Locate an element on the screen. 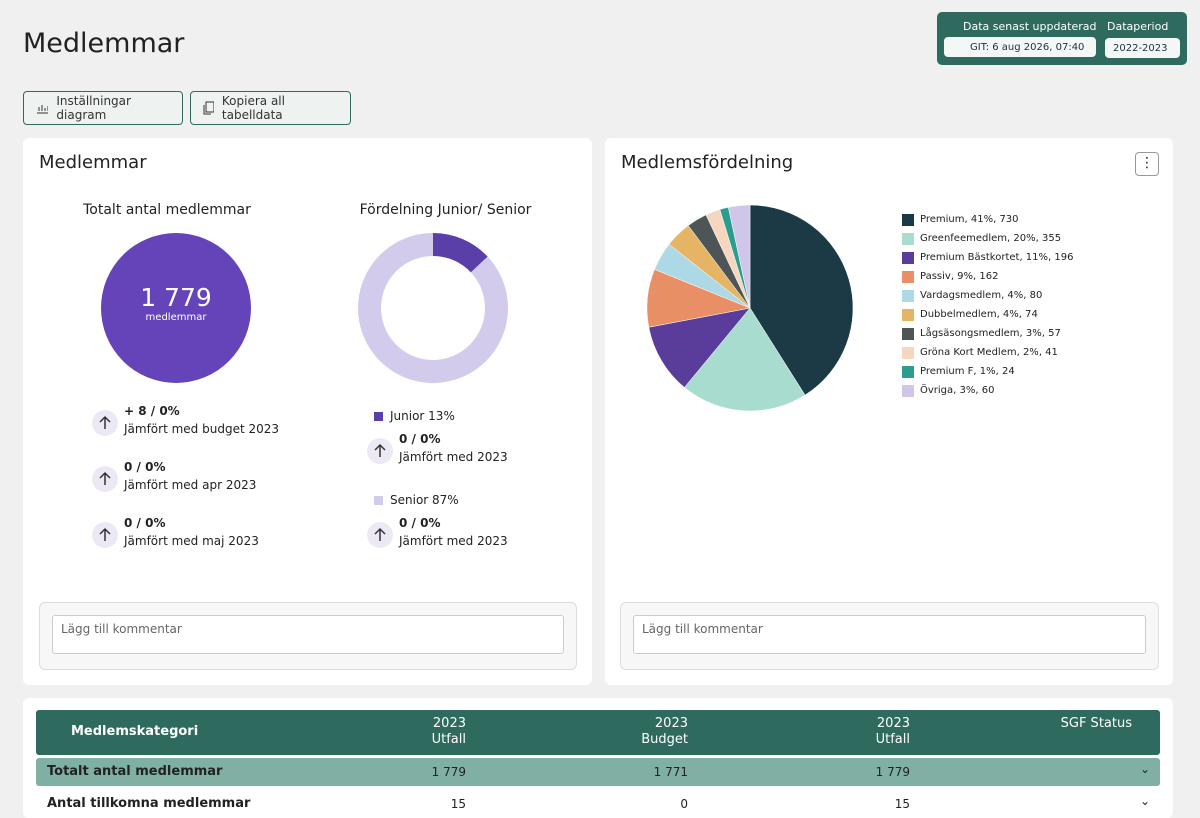 This screenshot has height=818, width=1200. legend-label: Gröna Kort Medlem, 2%, 41 is located at coordinates (989, 352).